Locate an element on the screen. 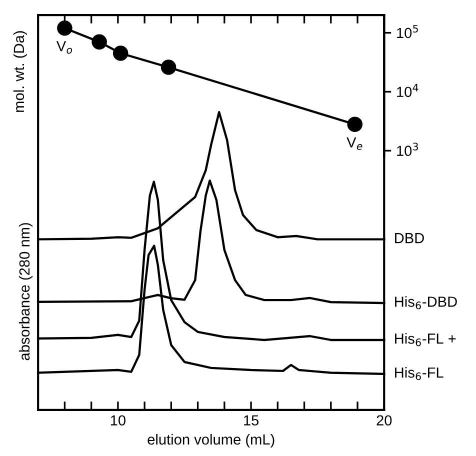 The image size is (476, 456). y-tick-label: 10$^{3}$ is located at coordinates (407, 149).